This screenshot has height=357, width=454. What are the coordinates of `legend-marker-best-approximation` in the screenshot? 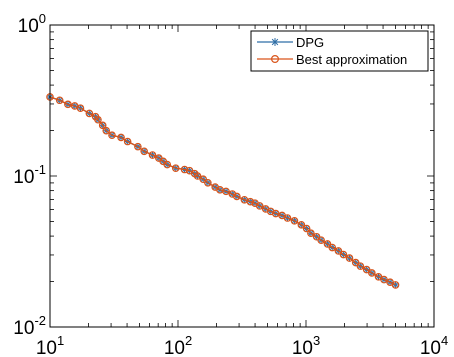 It's located at (275, 58).